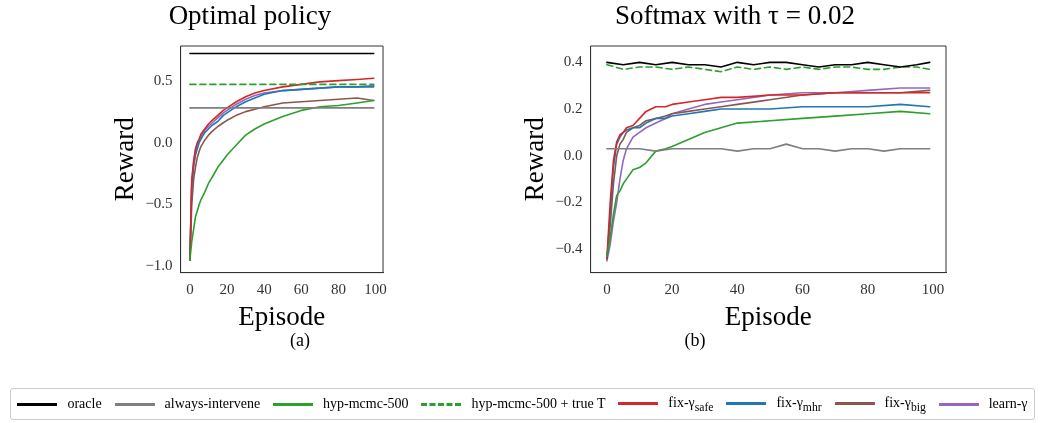 This screenshot has width=1045, height=423. I want to click on legend-label: learn-γ, so click(1008, 404).